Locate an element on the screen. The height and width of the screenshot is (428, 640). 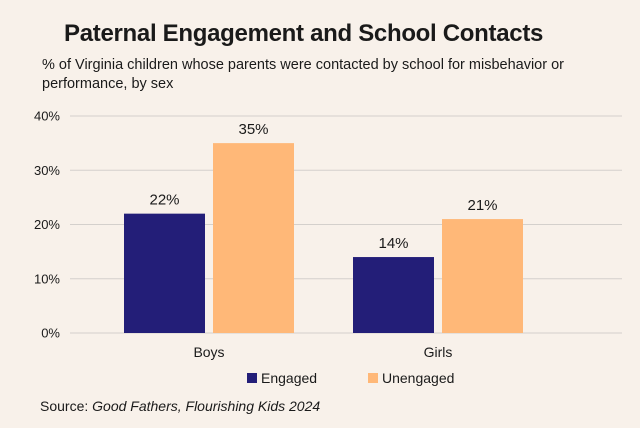
bar-engaged-girls is located at coordinates (393, 295).